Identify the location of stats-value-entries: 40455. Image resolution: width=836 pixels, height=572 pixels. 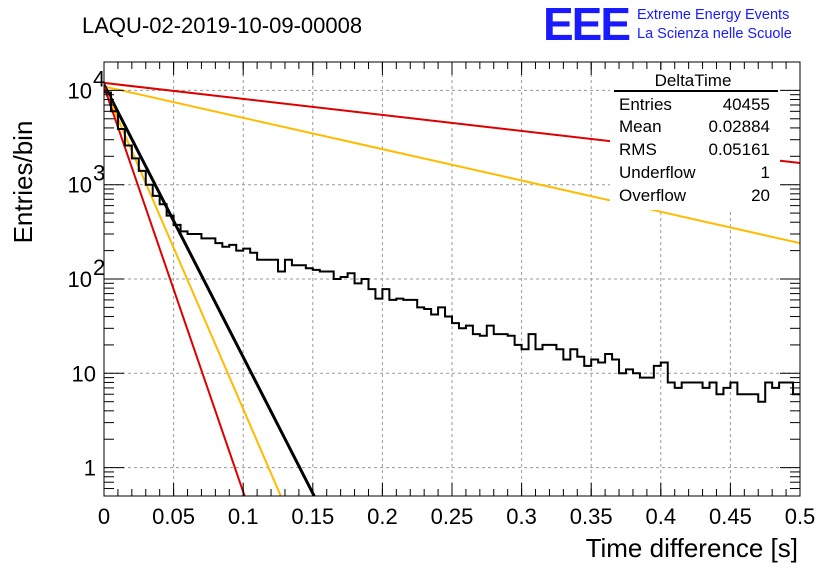
(746, 104).